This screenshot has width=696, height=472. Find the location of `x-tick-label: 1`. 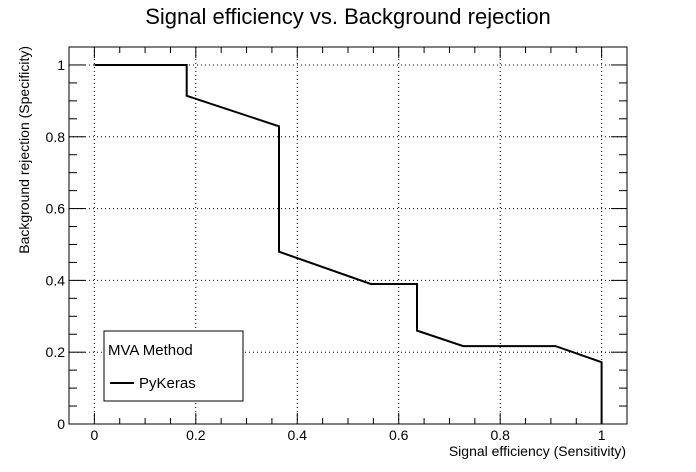

x-tick-label: 1 is located at coordinates (602, 435).